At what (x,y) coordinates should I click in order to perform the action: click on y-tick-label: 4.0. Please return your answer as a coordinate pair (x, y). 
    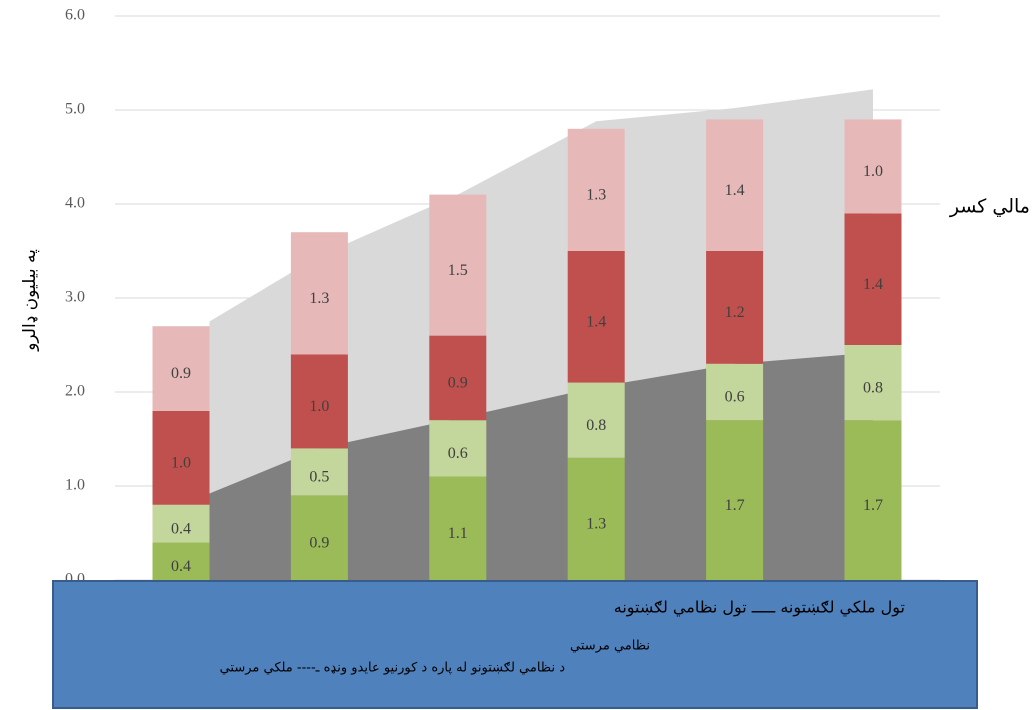
    Looking at the image, I should click on (75, 203).